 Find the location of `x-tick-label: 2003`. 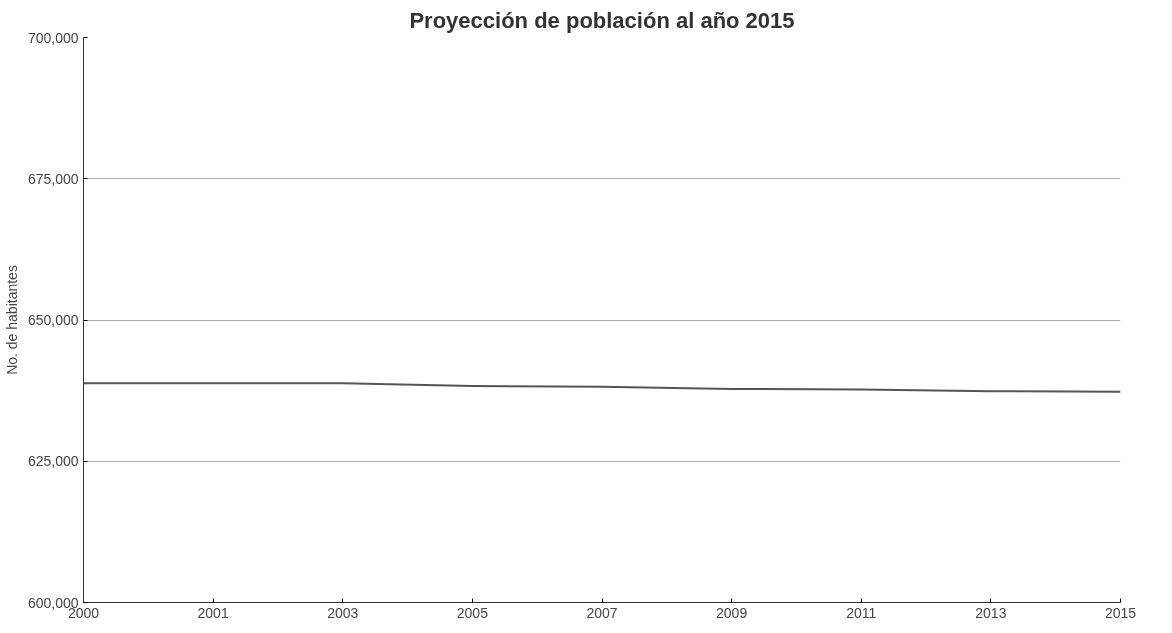

x-tick-label: 2003 is located at coordinates (343, 612).